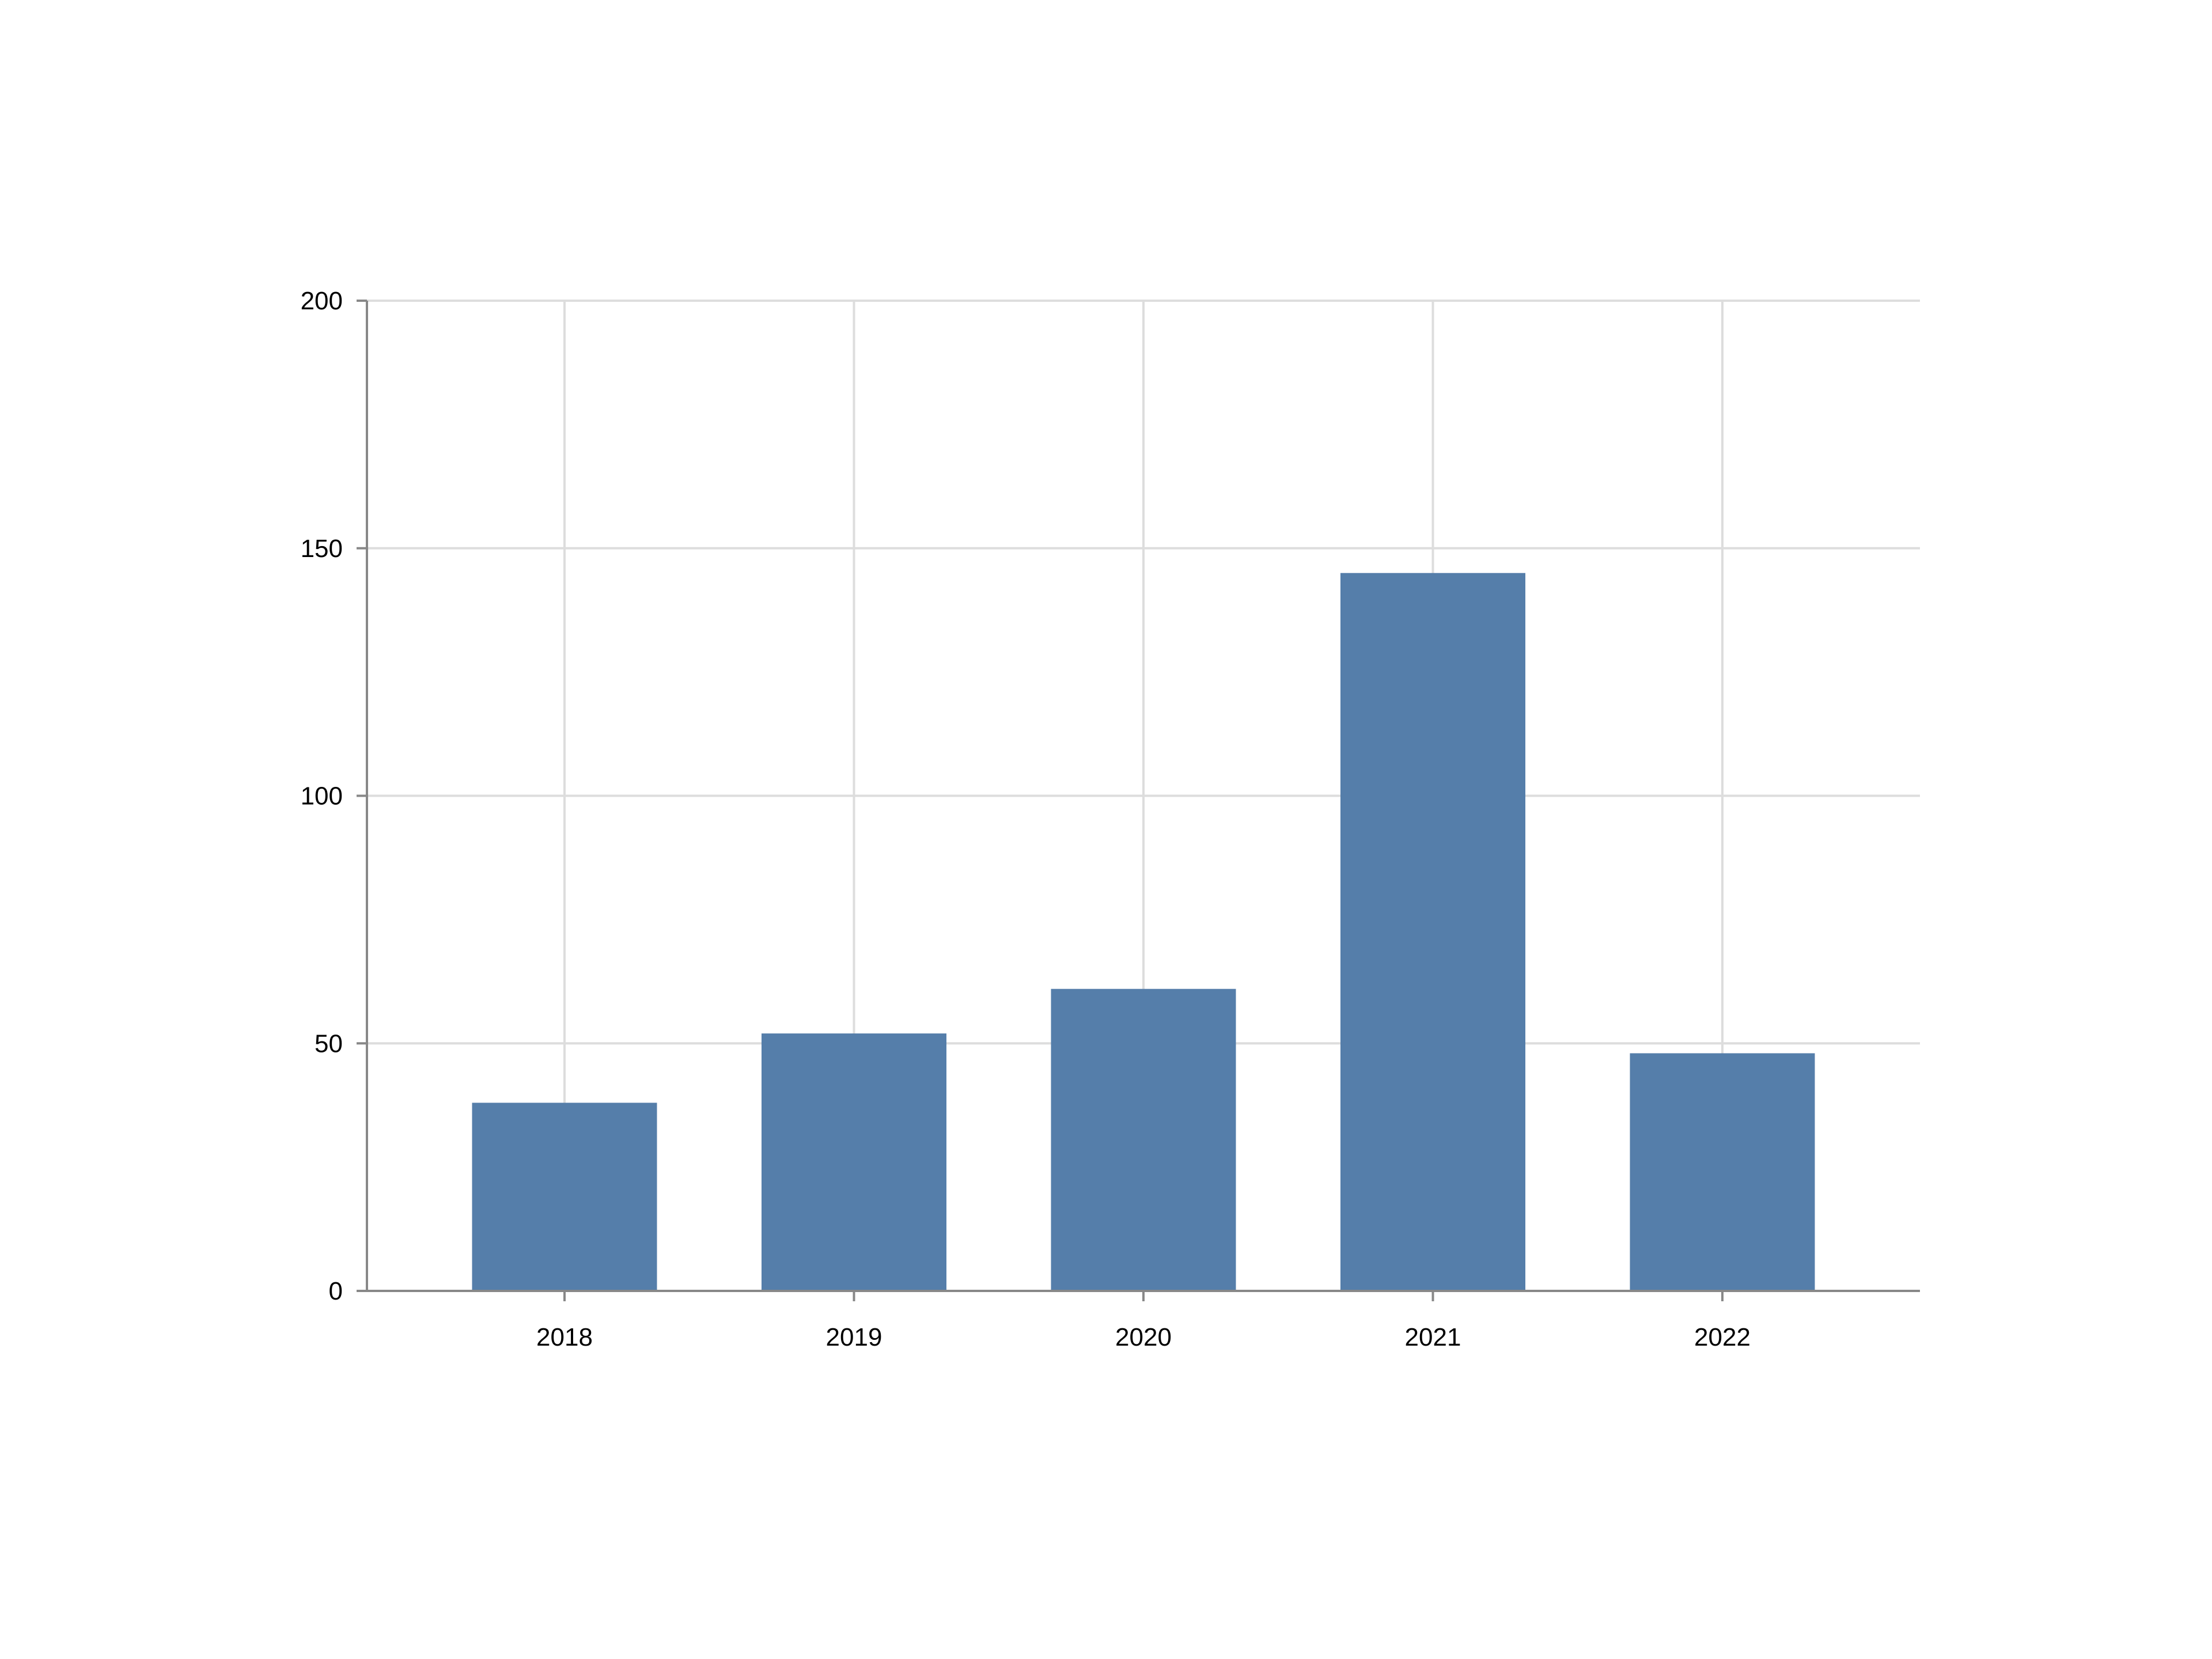  I want to click on y-tick-label: 150, so click(322, 549).